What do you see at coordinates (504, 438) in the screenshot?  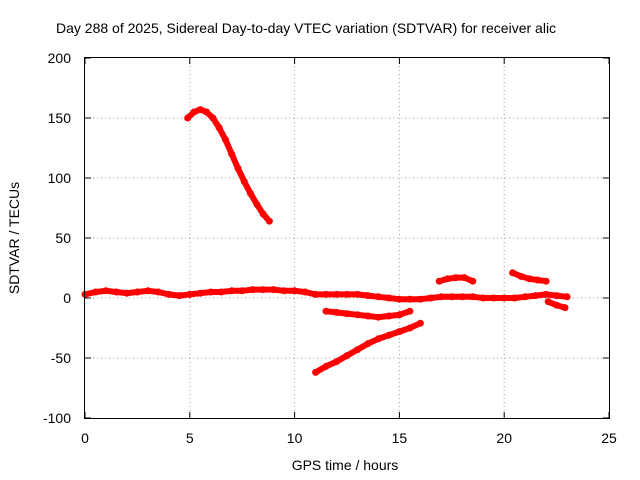 I see `x-tick-label: 20` at bounding box center [504, 438].